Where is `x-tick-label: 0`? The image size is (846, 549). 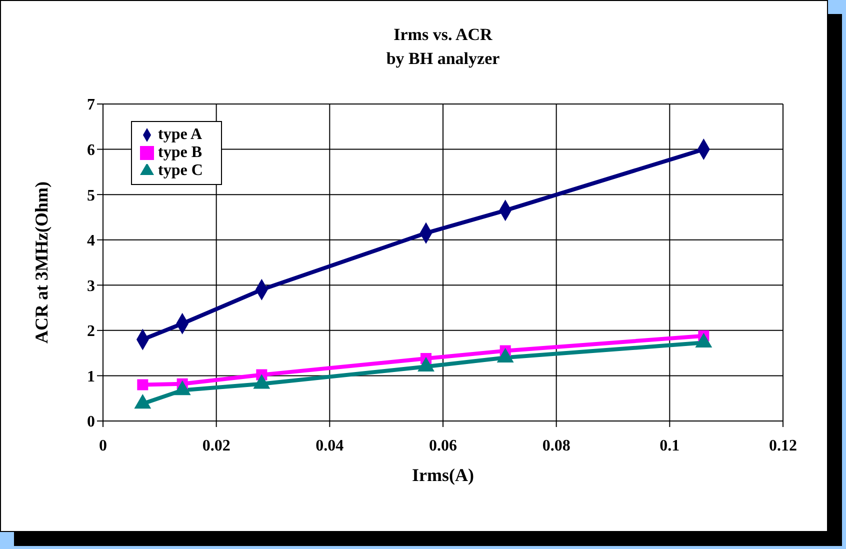
x-tick-label: 0 is located at coordinates (103, 445).